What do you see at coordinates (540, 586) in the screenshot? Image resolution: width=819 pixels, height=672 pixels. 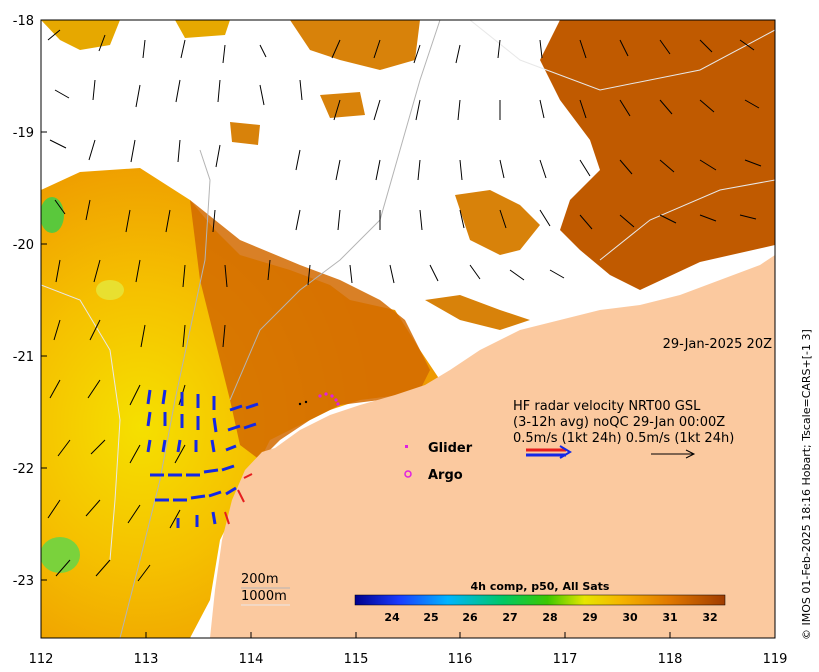 I see `colorbar-title: 4h comp, p50, All Sats` at bounding box center [540, 586].